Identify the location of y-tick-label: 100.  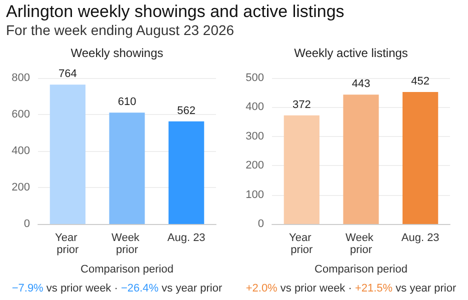
(255, 194).